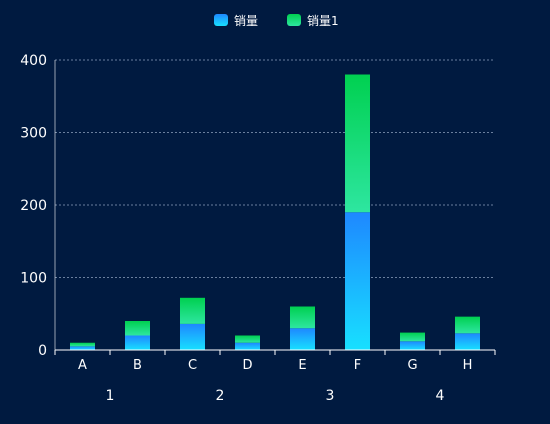  What do you see at coordinates (275, 376) in the screenshot?
I see `x-axis: A B C D E F G H 1 2 3 4` at bounding box center [275, 376].